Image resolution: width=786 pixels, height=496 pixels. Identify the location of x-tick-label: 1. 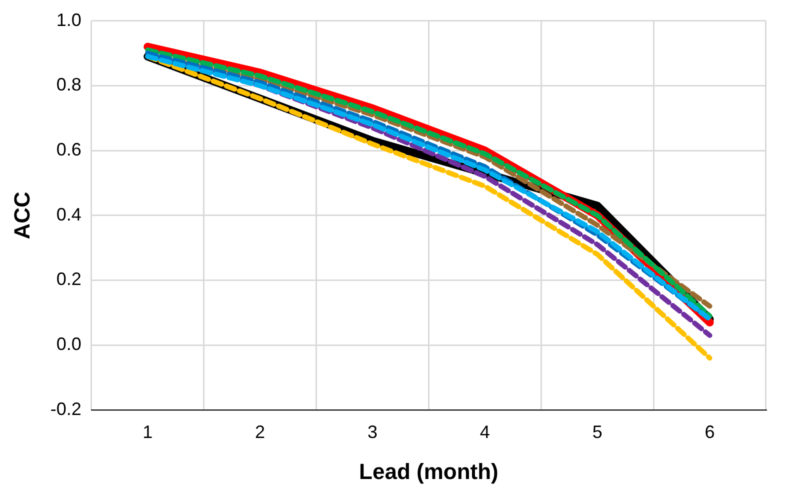
(147, 432).